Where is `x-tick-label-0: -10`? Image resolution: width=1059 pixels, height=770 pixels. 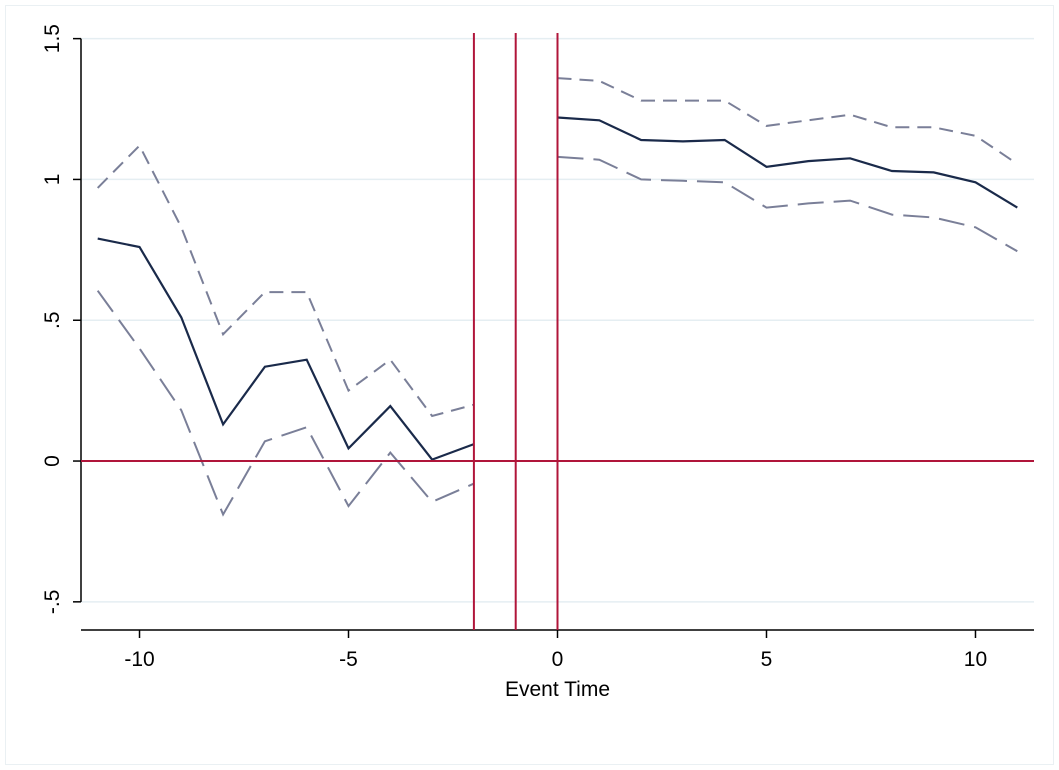
x-tick-label-0: -10 is located at coordinates (139, 659).